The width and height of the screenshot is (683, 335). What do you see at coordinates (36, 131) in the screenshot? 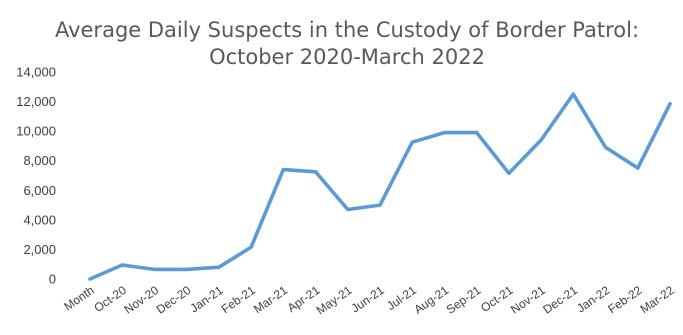
I see `y-tick-label: 10,000` at bounding box center [36, 131].